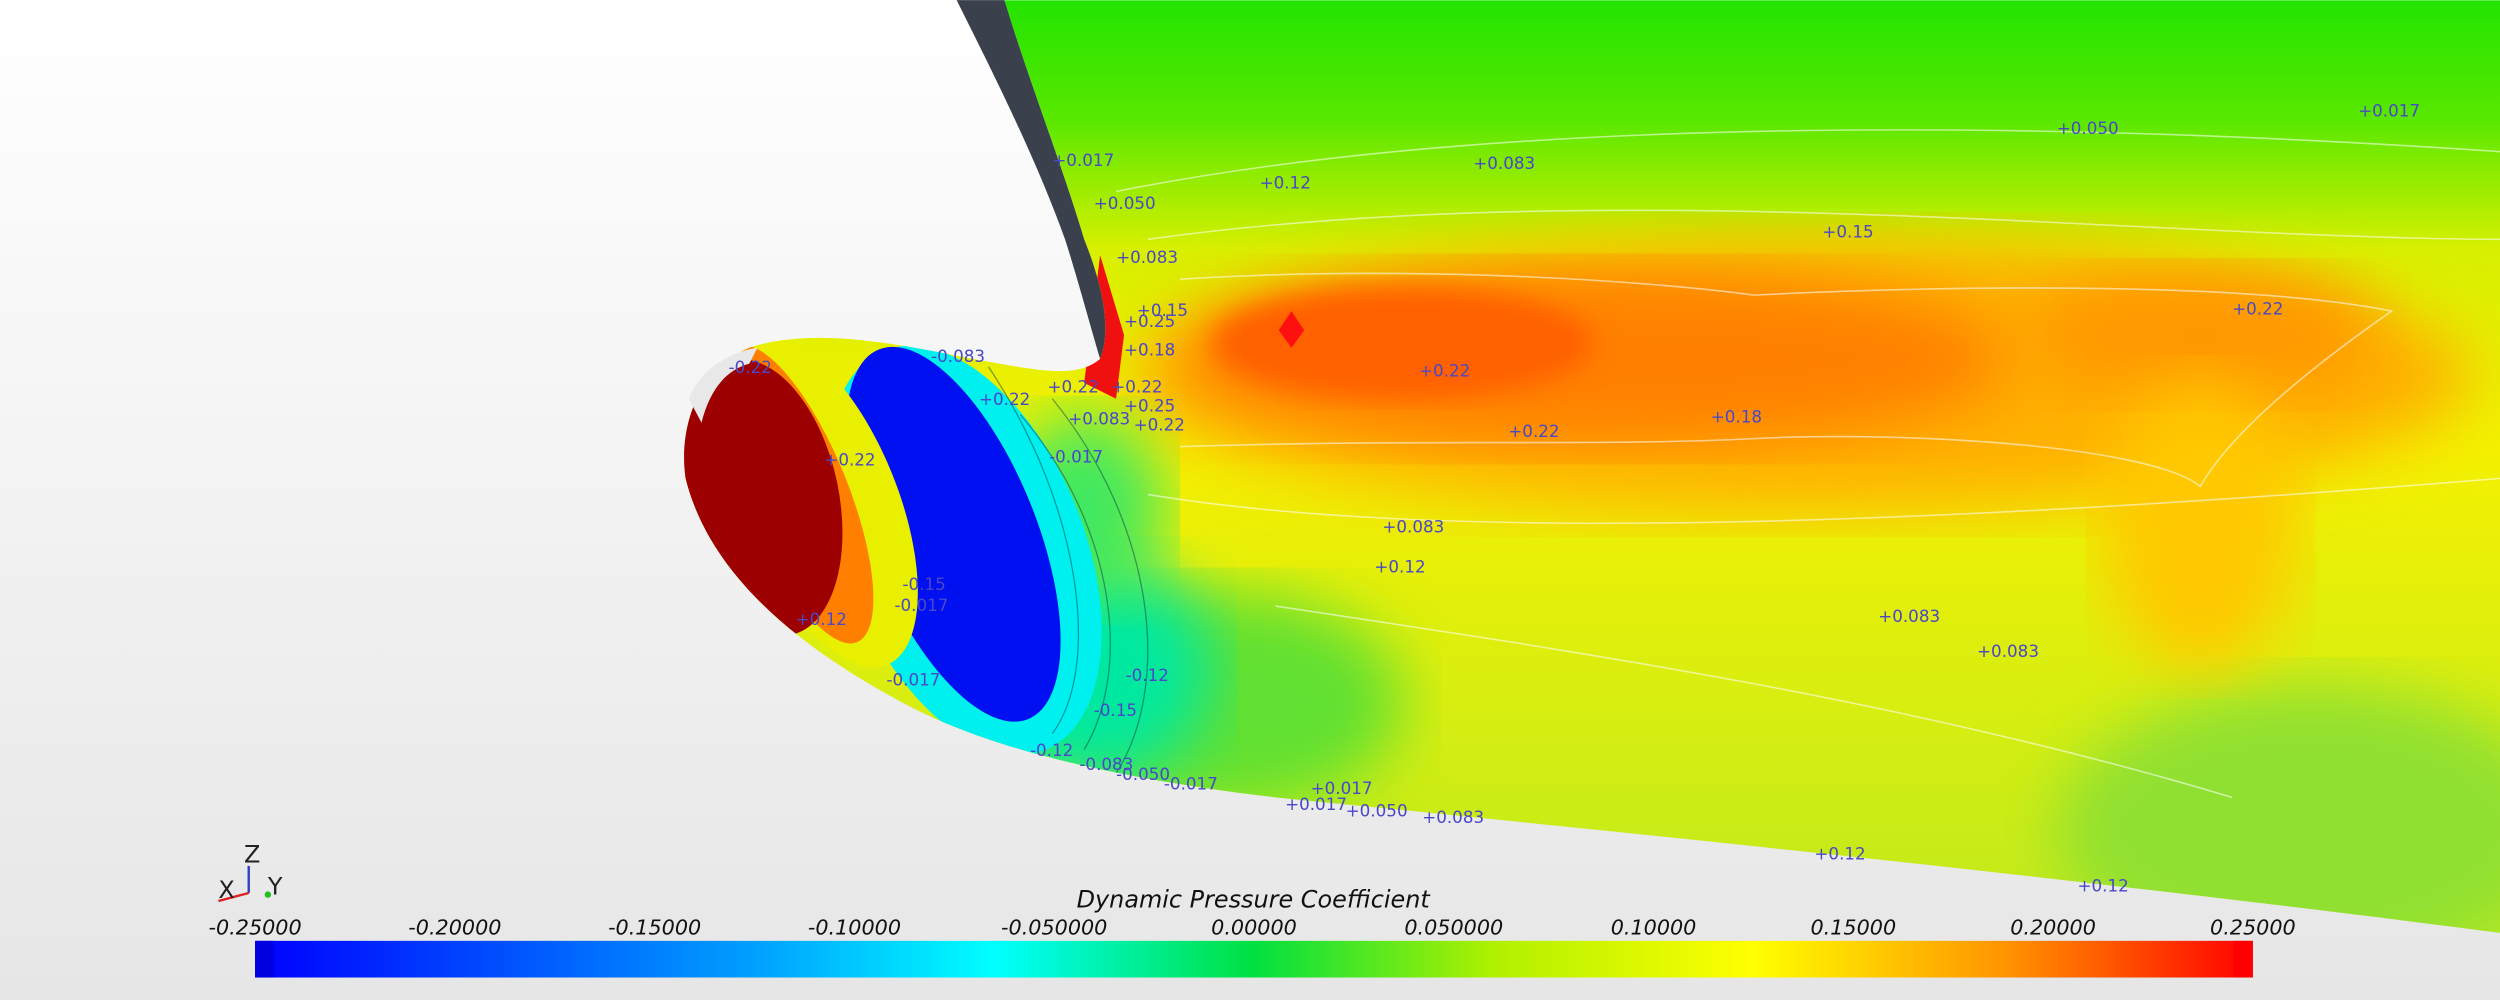  I want to click on colorbar-tick-label: 0.050000, so click(1453, 927).